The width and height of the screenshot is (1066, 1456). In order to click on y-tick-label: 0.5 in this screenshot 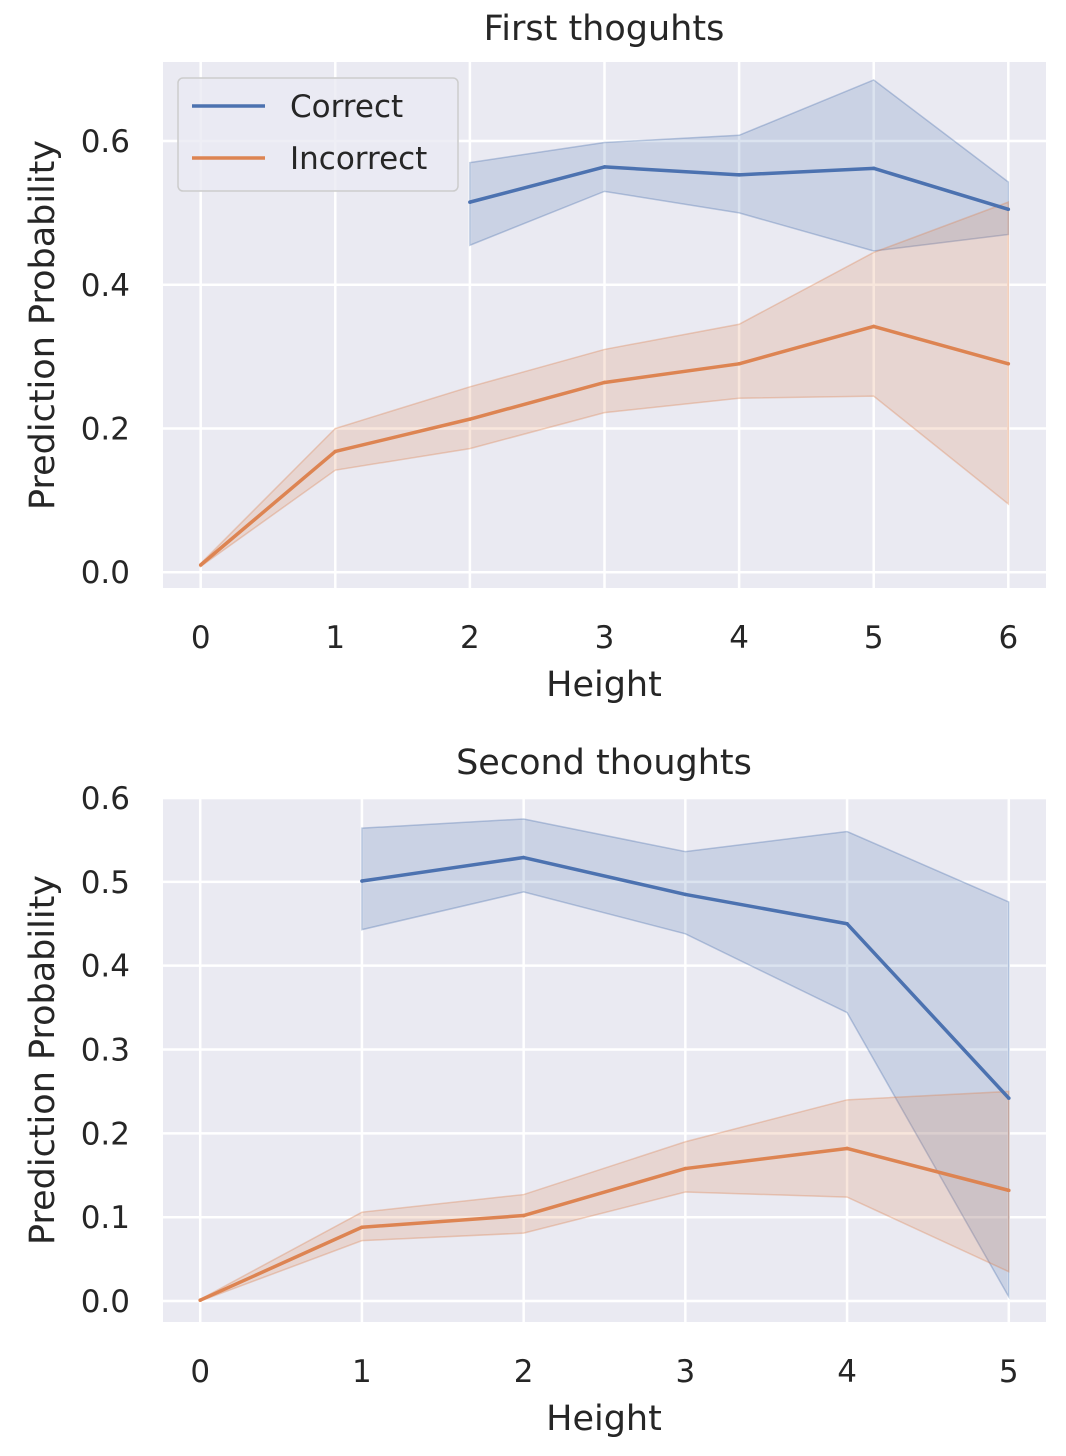, I will do `click(105, 883)`.